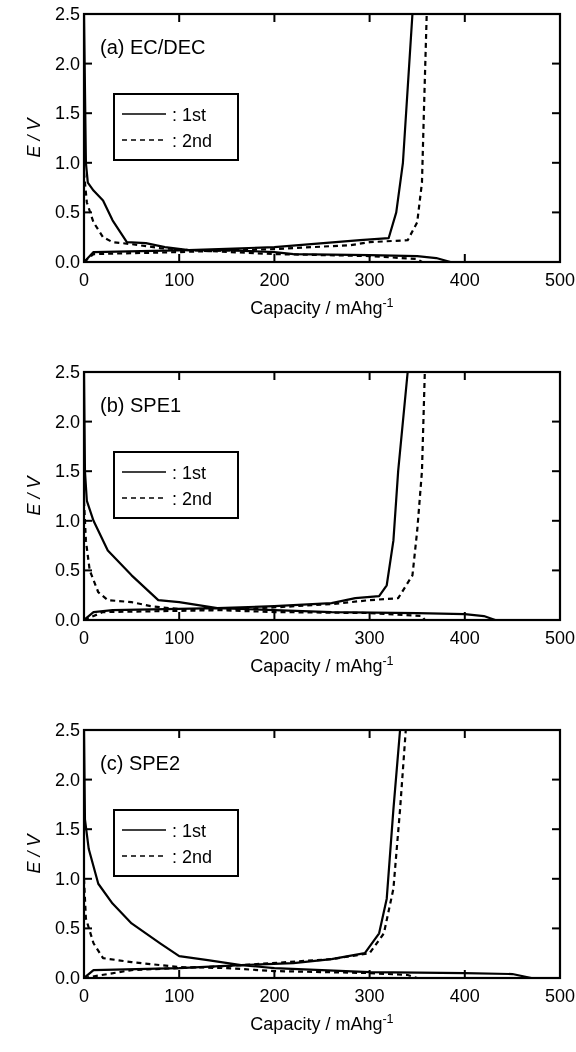  Describe the element at coordinates (140, 763) in the screenshot. I see `text: (c) SPE2` at that location.